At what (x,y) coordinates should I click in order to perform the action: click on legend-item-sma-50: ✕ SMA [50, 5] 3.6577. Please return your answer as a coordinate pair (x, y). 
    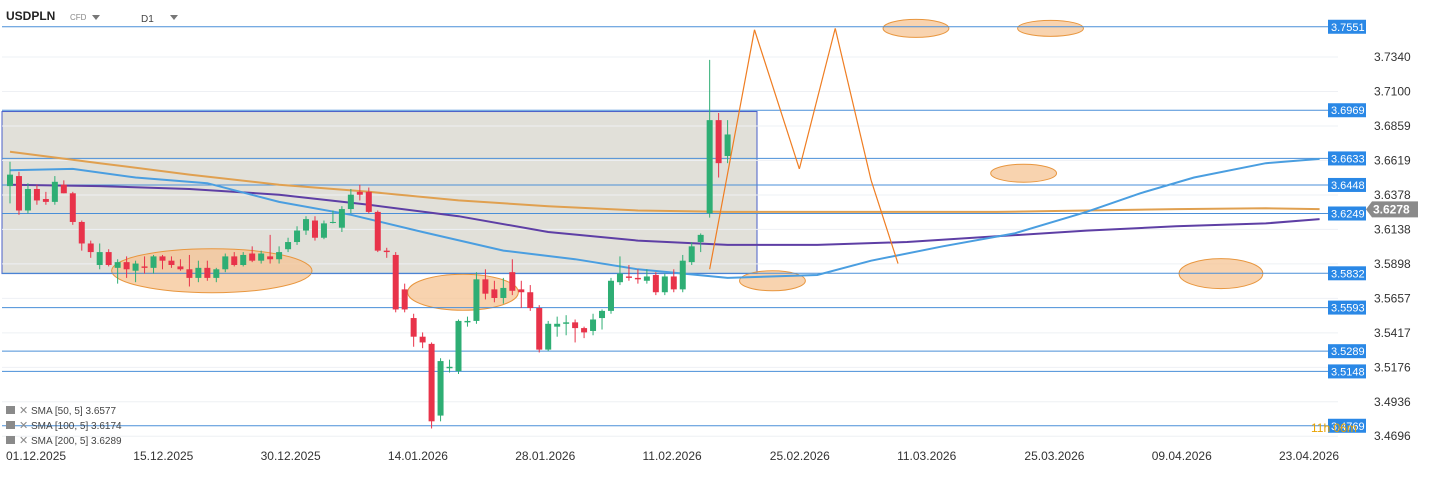
    Looking at the image, I should click on (61, 411).